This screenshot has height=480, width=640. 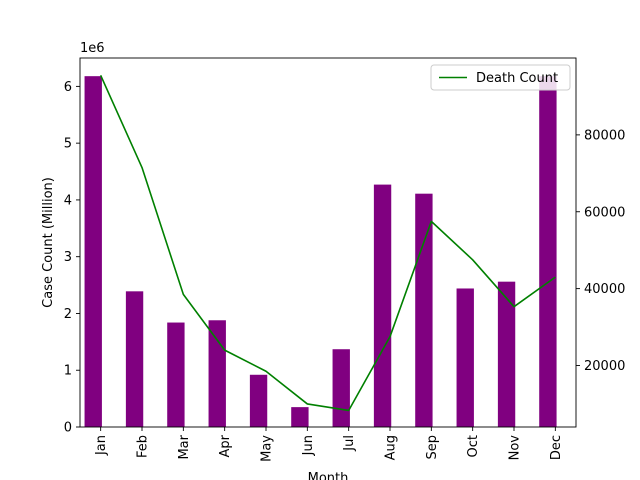 I want to click on x-tick-label-jan: Jan, so click(x=101, y=445).